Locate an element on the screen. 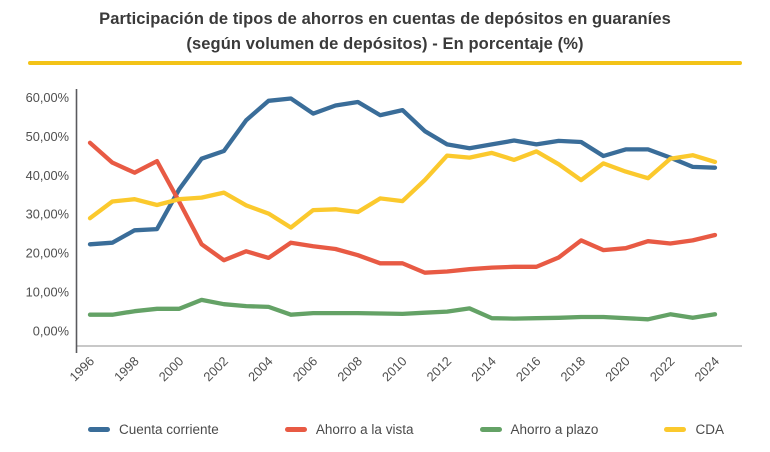 The height and width of the screenshot is (452, 770). legend-label-cda: CDA is located at coordinates (709, 429).